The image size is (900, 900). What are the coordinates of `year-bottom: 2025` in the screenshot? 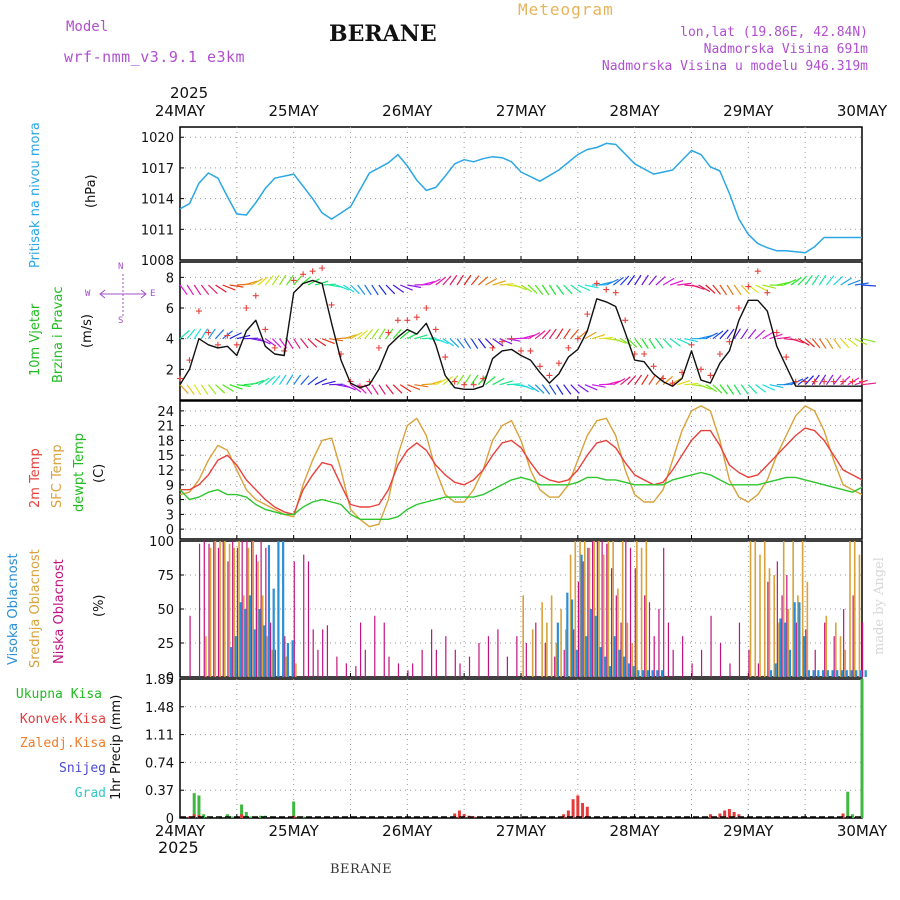 It's located at (178, 847).